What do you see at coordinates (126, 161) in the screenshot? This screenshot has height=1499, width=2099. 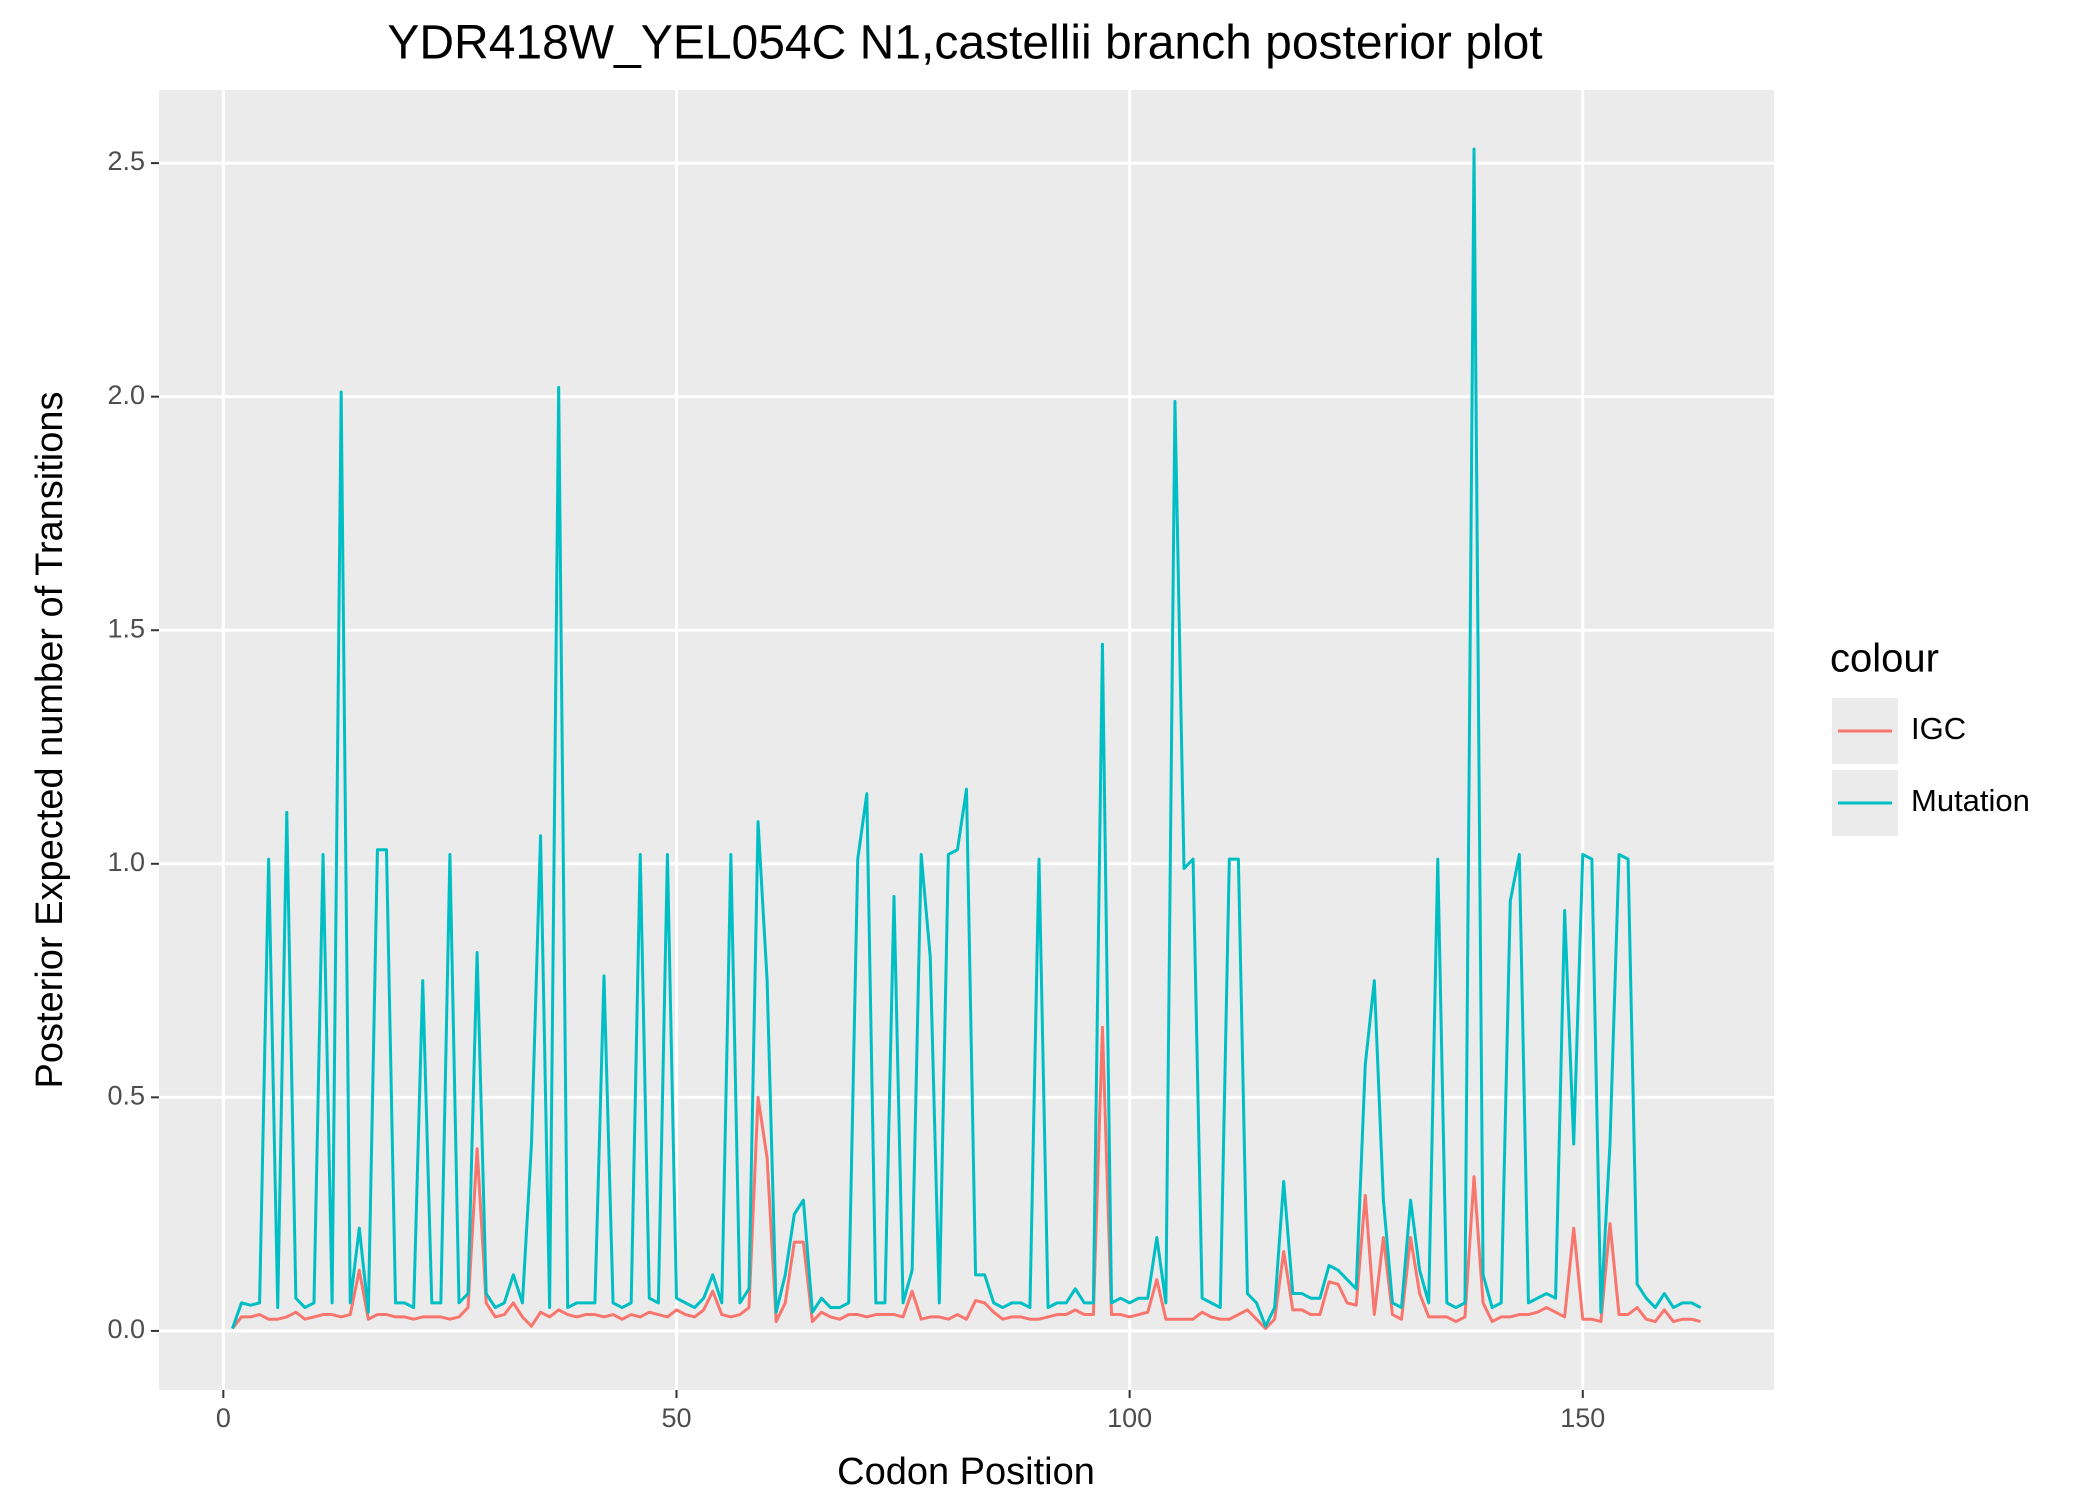 I see `y-tick-label: 2.5` at bounding box center [126, 161].